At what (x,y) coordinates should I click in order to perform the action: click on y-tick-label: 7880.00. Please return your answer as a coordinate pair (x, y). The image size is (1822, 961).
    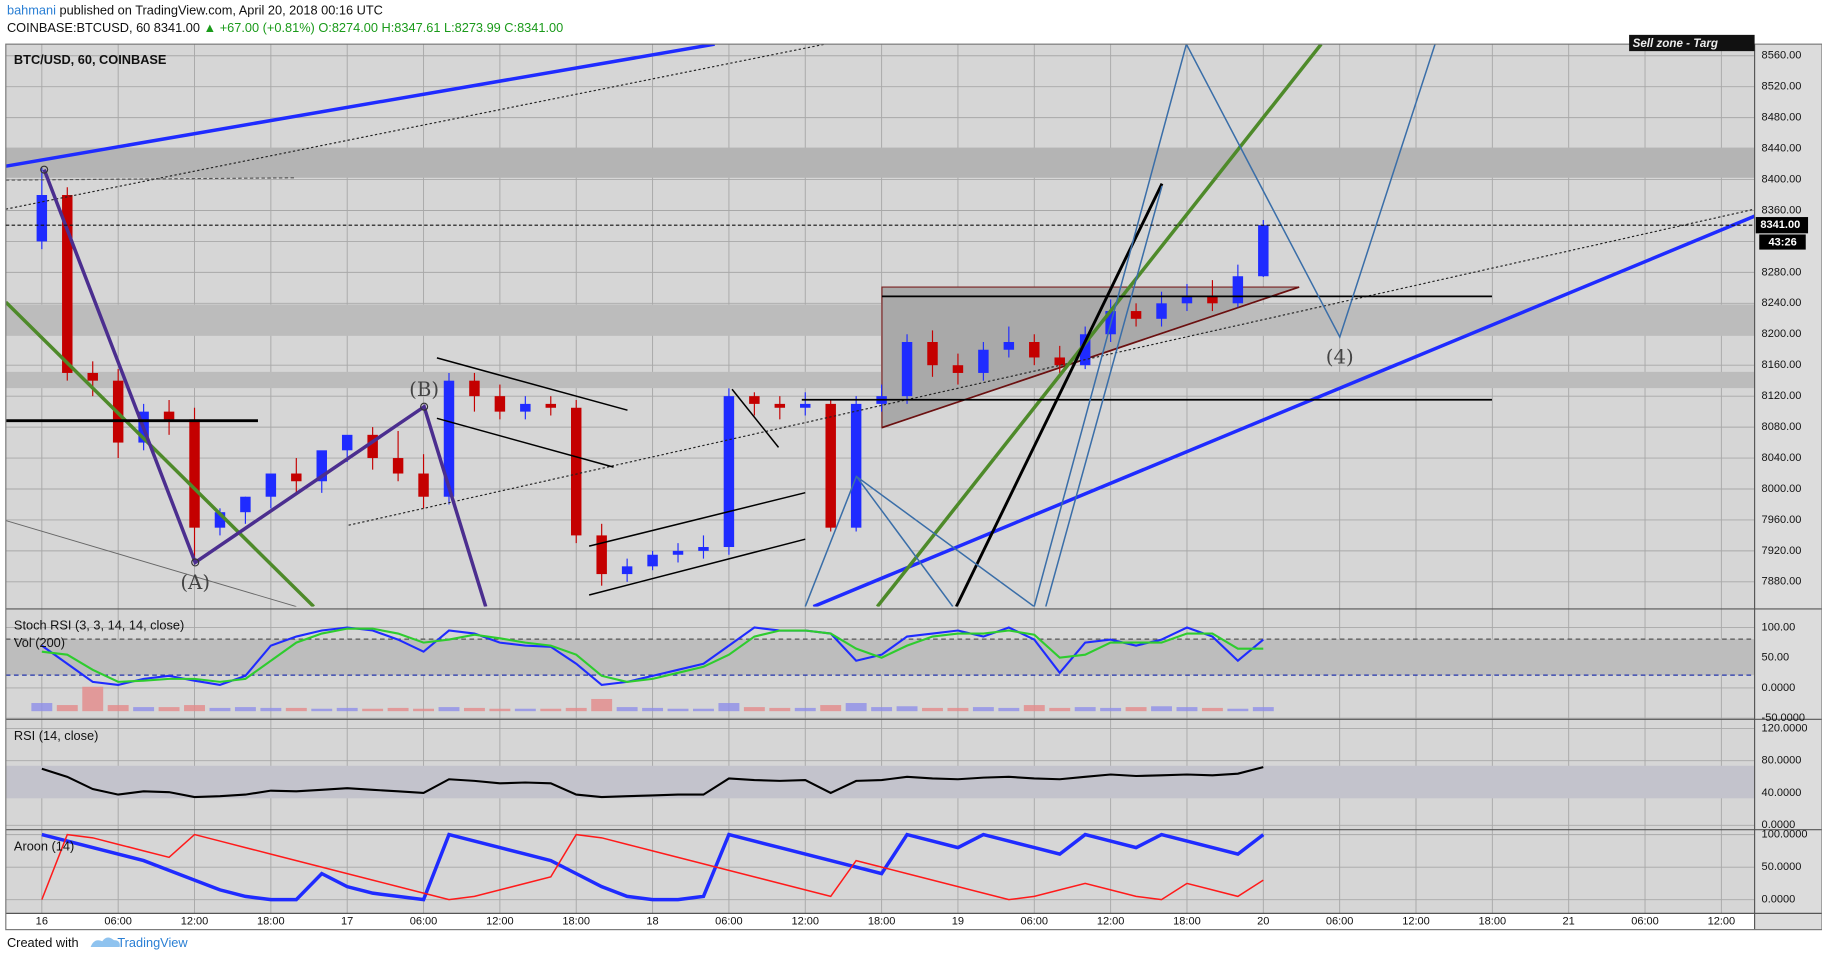
    Looking at the image, I should click on (1782, 582).